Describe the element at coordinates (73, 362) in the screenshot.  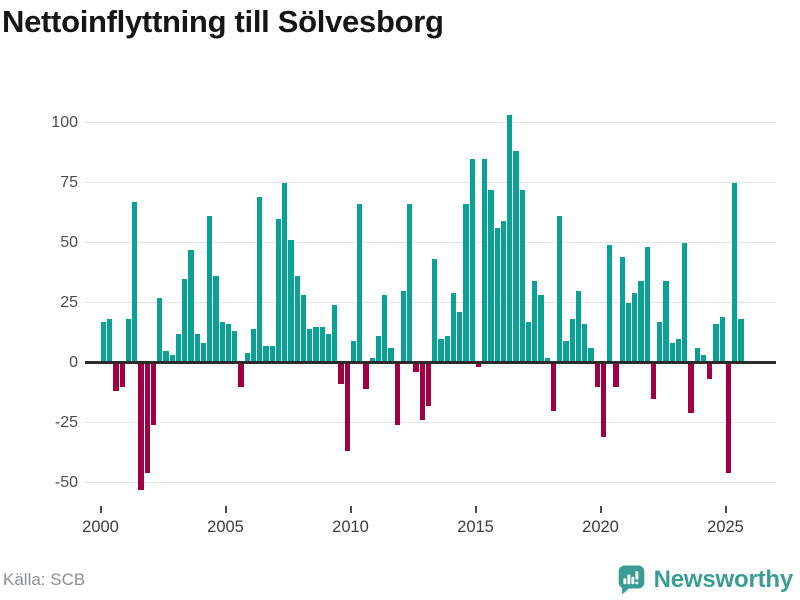
I see `y-axis-tick-label: 0` at that location.